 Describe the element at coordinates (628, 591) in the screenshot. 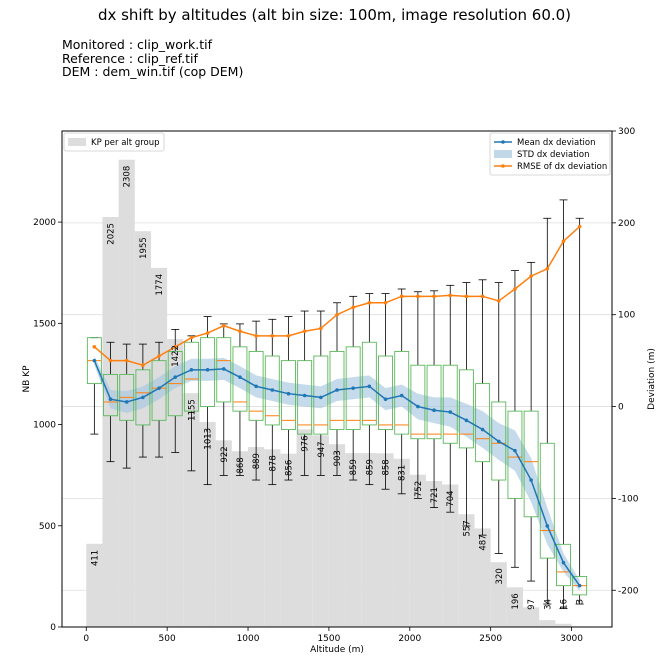

I see `right-tick-label: -200` at that location.